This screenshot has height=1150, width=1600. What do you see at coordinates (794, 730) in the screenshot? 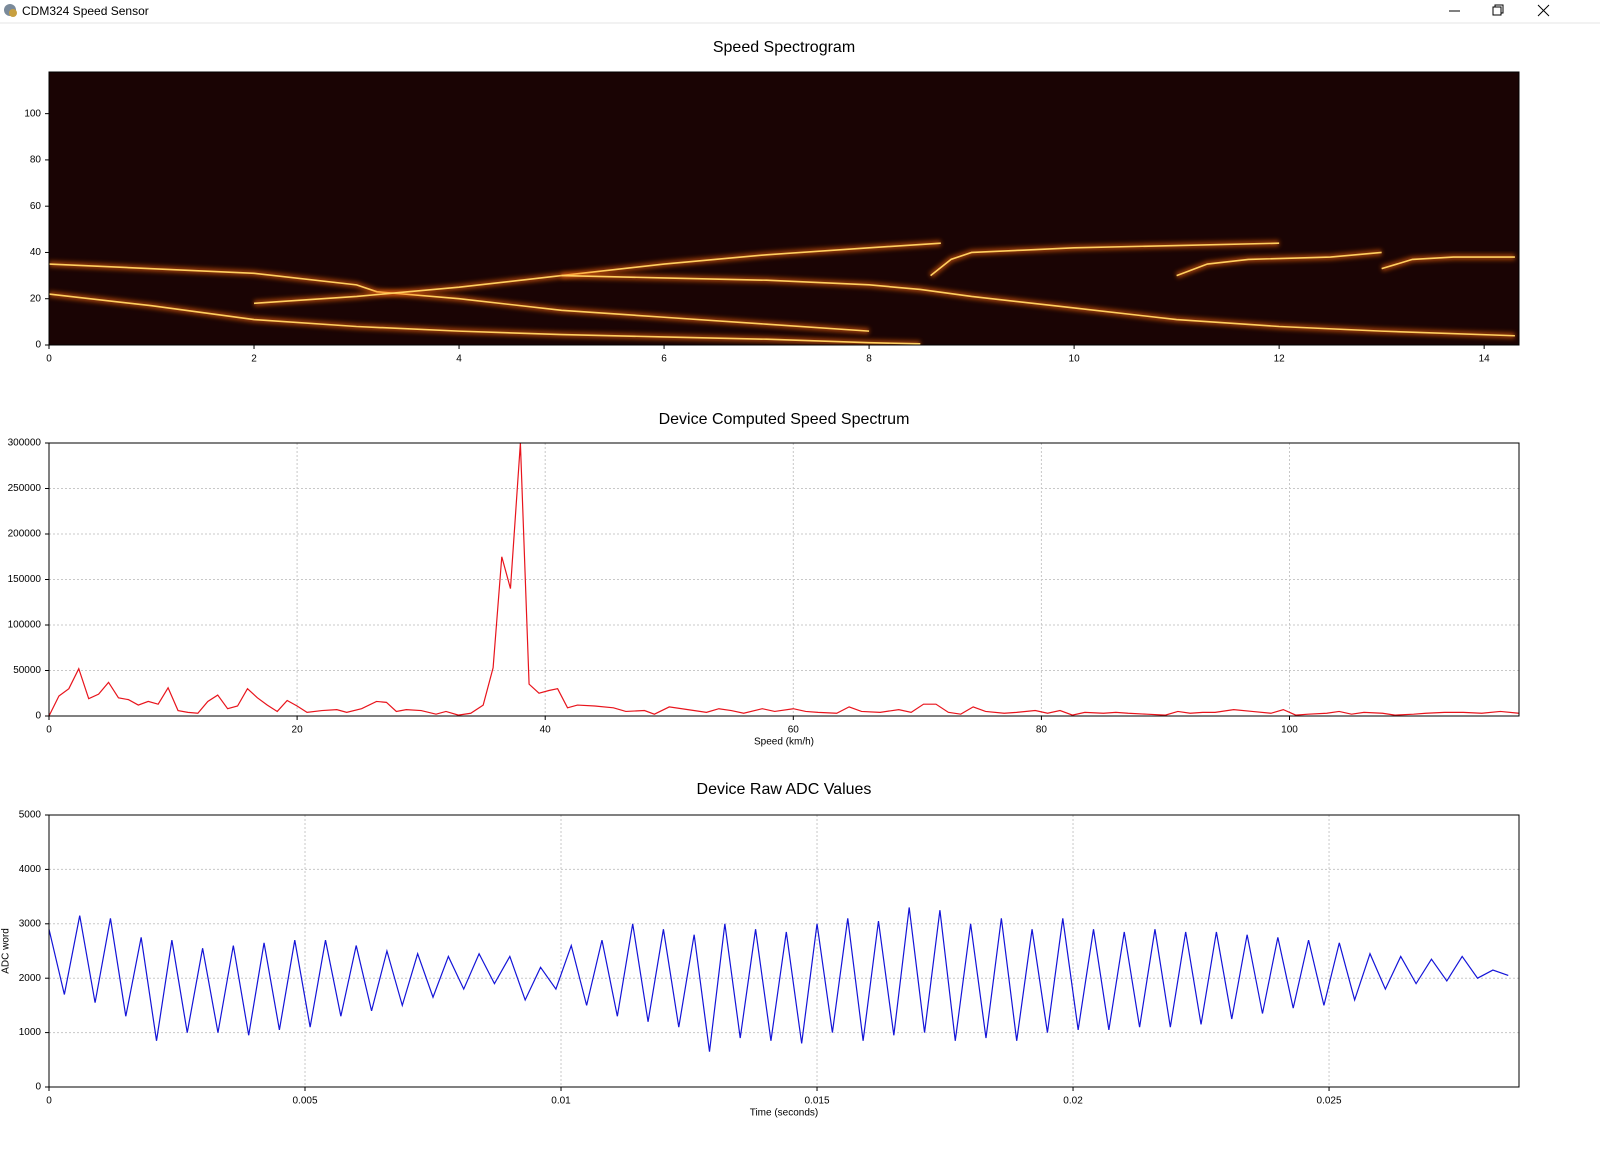
I see `x-tick-label: 60` at bounding box center [794, 730].